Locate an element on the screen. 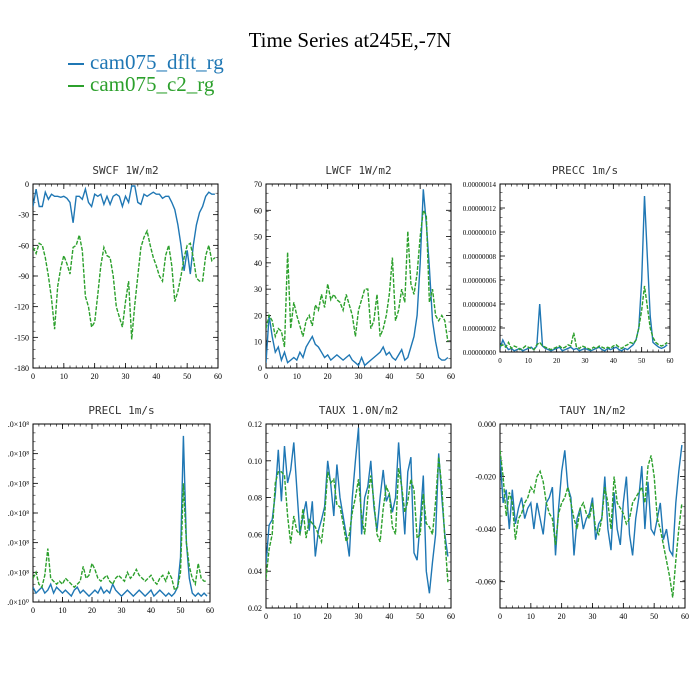  figure-title: Time Series at245E,-7N is located at coordinates (350, 40).